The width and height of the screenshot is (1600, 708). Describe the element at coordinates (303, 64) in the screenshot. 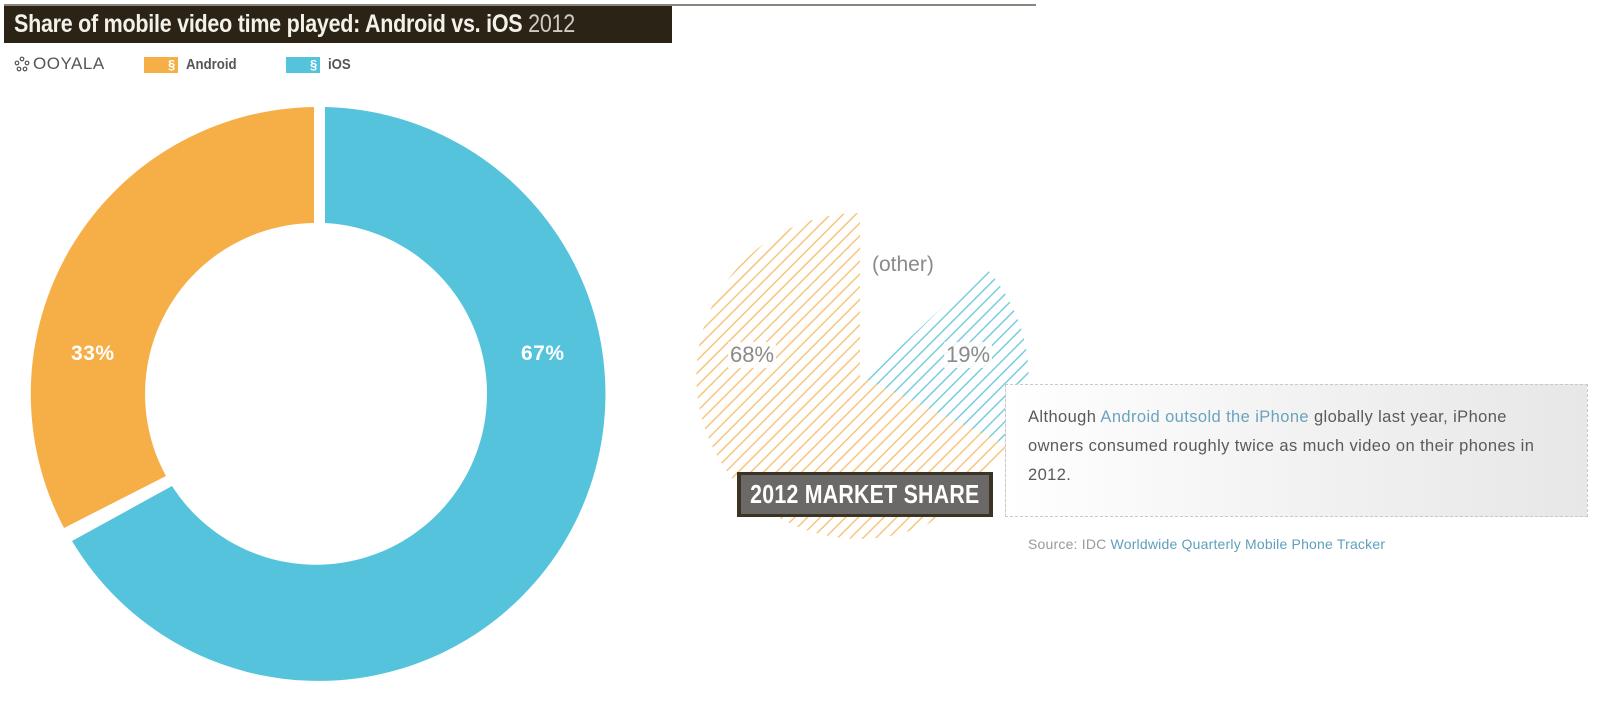

I see `ios-swatch: §` at that location.